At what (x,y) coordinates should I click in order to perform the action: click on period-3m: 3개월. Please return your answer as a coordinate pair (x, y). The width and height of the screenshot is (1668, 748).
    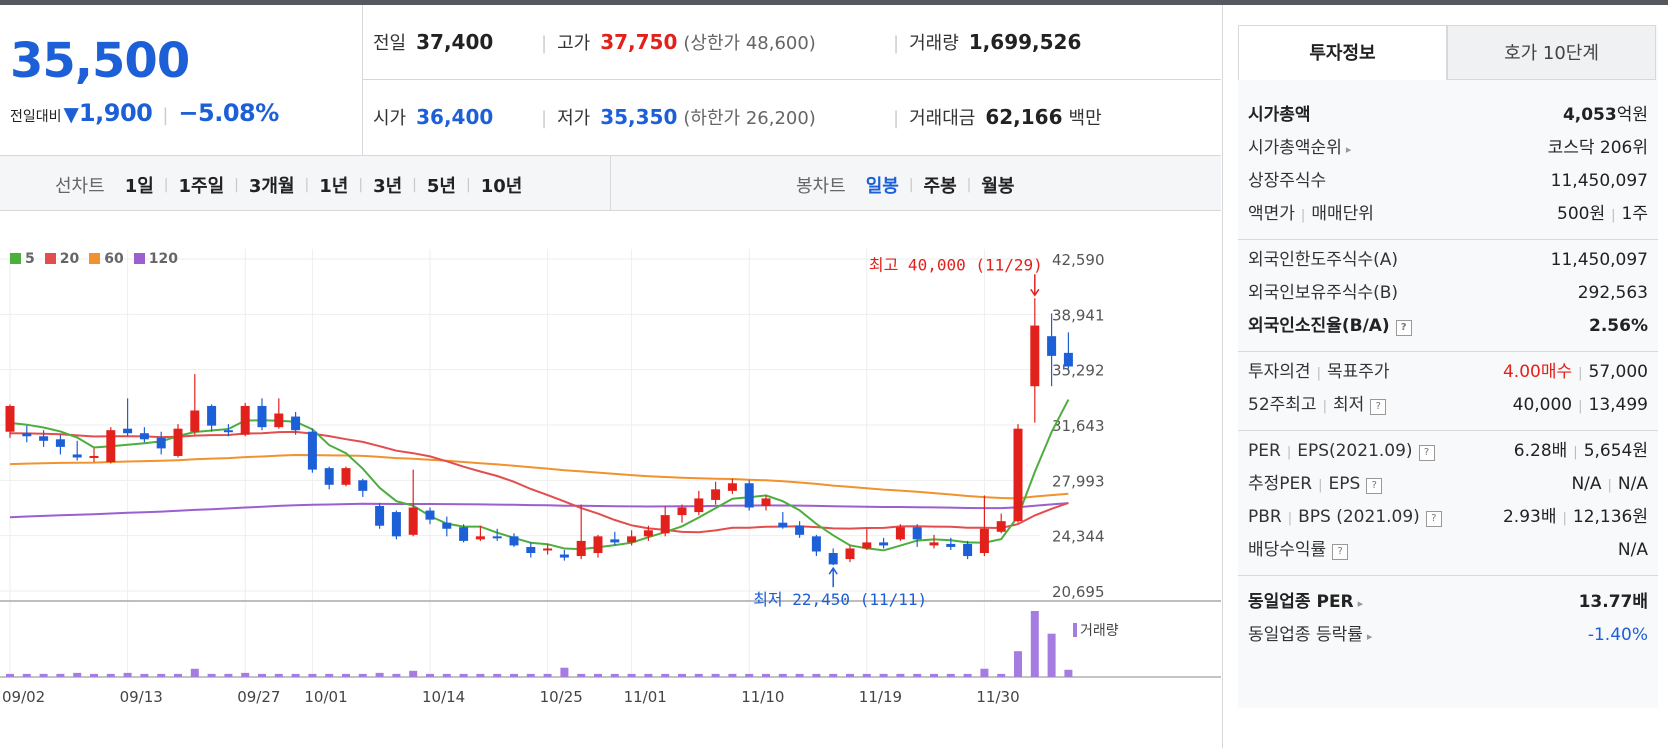
    Looking at the image, I should click on (271, 186).